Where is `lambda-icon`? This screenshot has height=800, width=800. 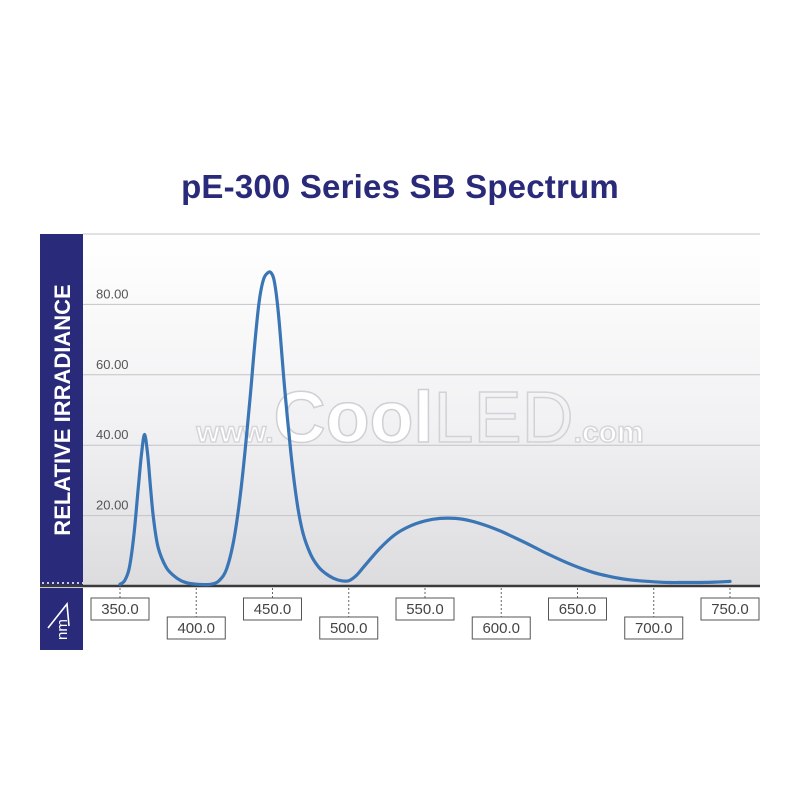 lambda-icon is located at coordinates (58, 615).